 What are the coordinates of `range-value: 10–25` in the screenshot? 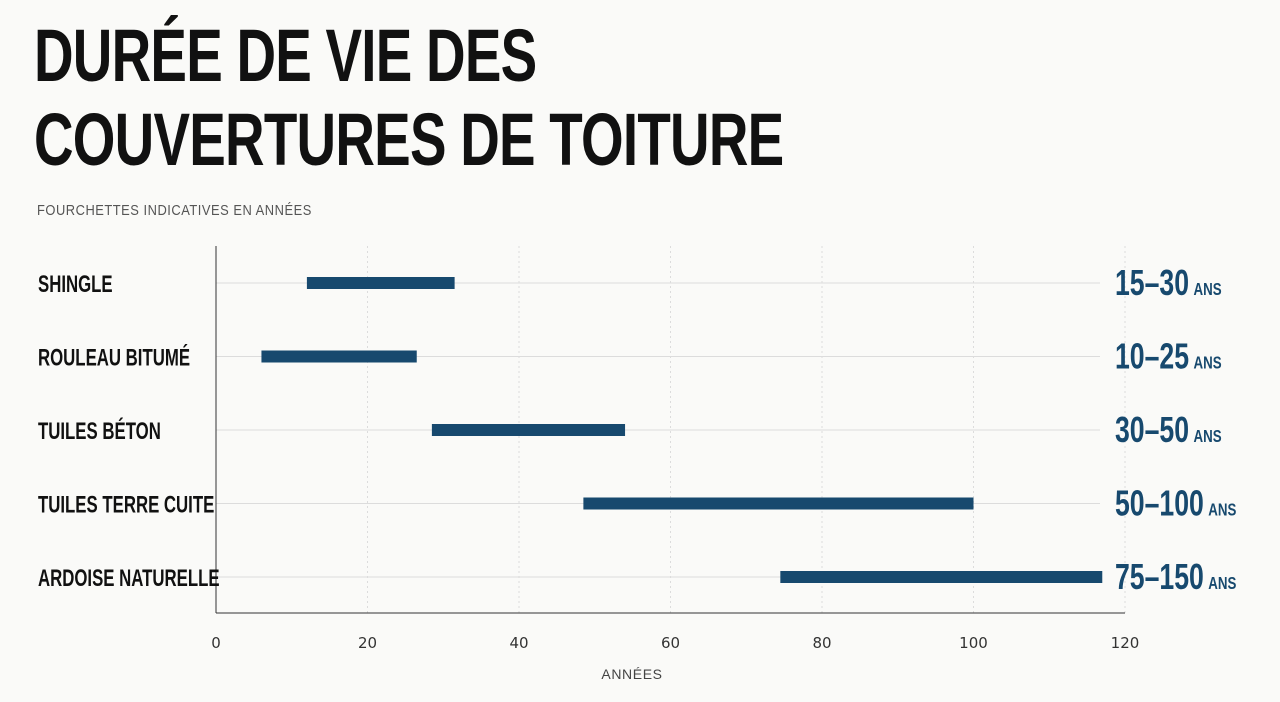 It's located at (1152, 356).